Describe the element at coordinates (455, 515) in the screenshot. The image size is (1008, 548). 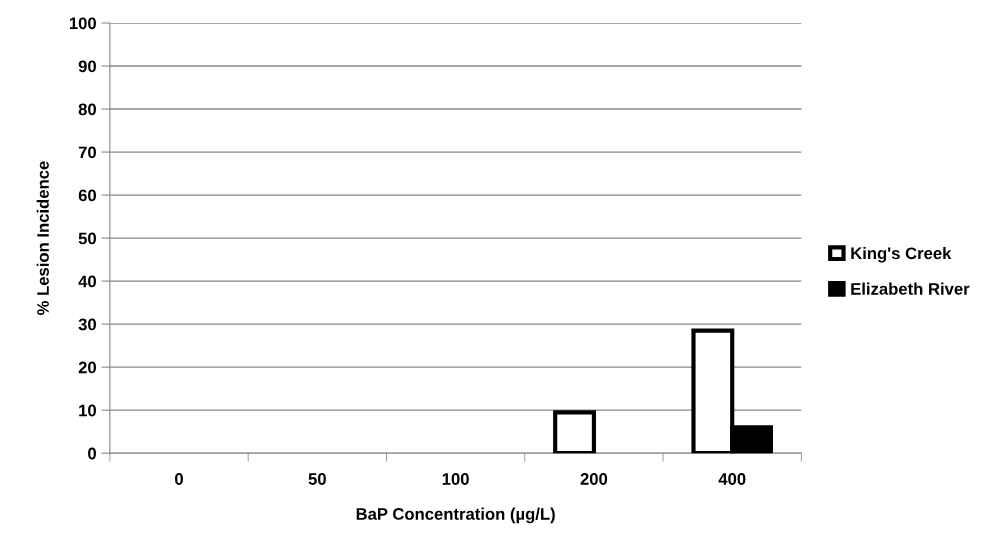
I see `x-axis-title: BaP Concentration (µg/L)` at that location.